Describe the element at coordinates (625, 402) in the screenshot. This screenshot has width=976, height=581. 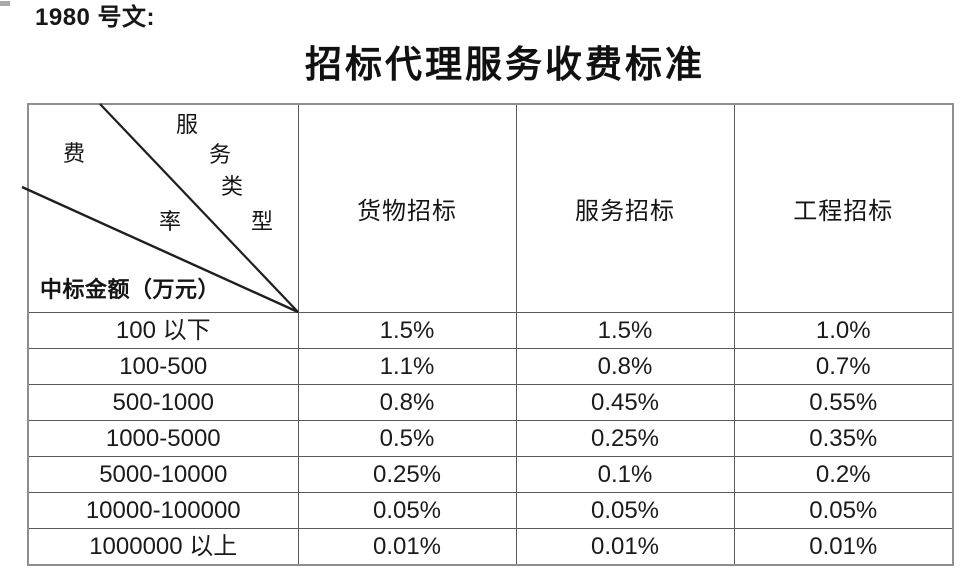
I see `fee-value-cell: 0.45%` at that location.